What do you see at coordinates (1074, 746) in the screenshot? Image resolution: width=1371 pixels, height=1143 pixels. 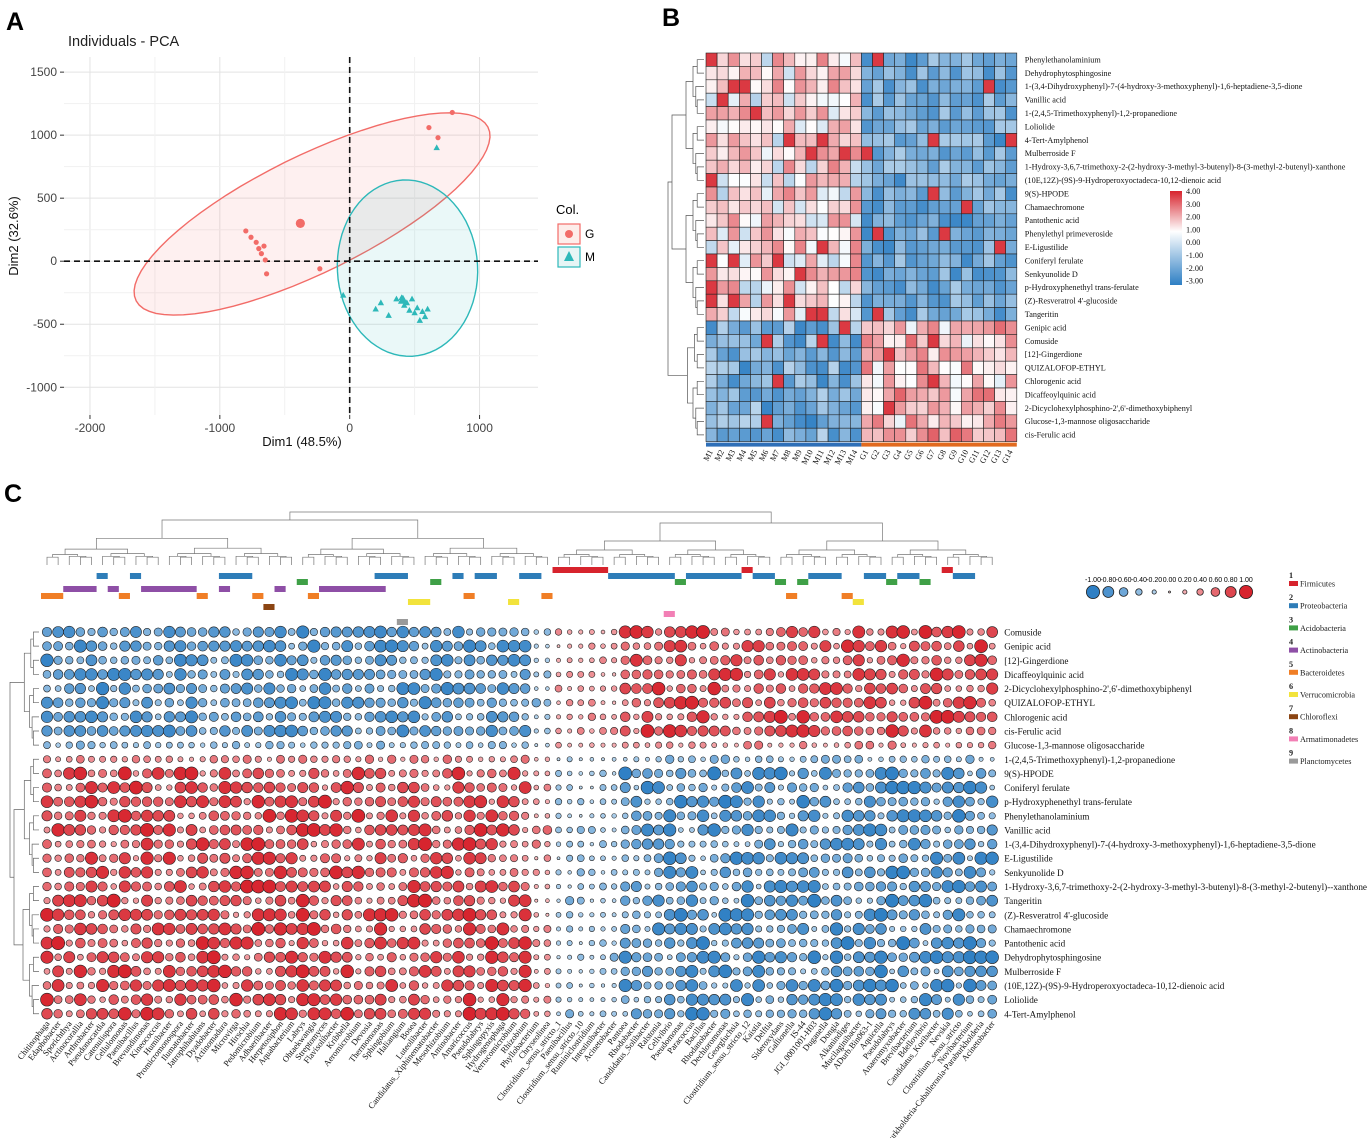 I see `bubble-row-label: Glucose-1,3-mannose oligosaccharide` at bounding box center [1074, 746].